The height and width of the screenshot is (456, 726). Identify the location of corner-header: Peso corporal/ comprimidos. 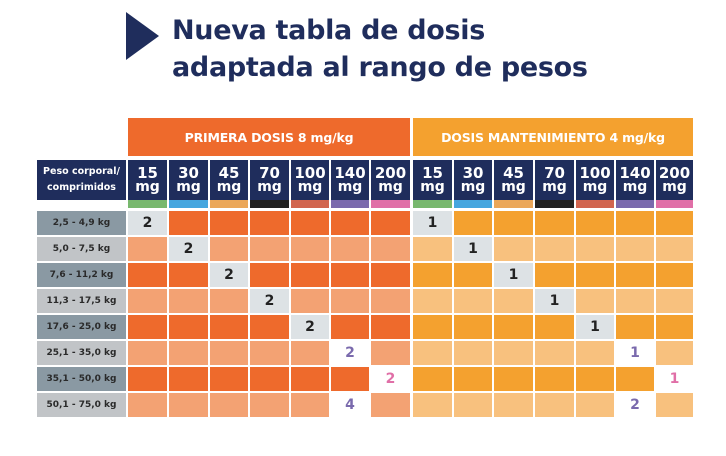
(81, 180).